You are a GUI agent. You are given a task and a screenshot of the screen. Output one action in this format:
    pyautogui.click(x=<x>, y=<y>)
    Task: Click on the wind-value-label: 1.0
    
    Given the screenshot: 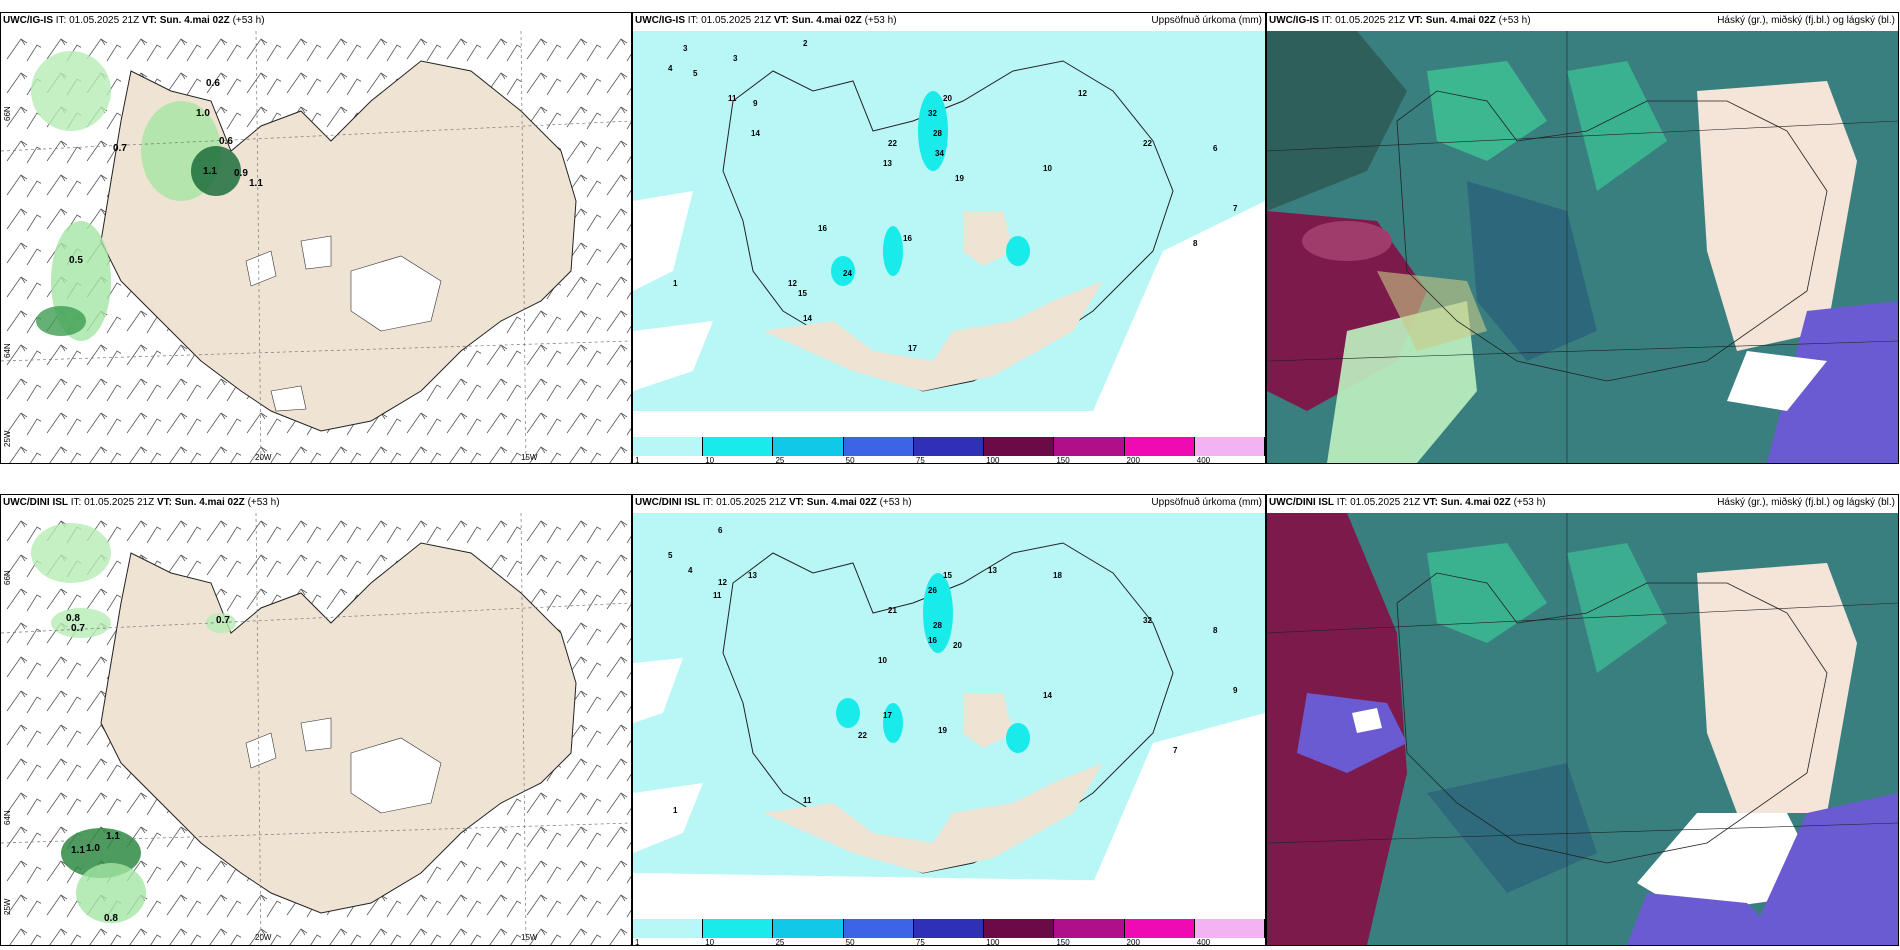 What is the action you would take?
    pyautogui.click(x=203, y=113)
    